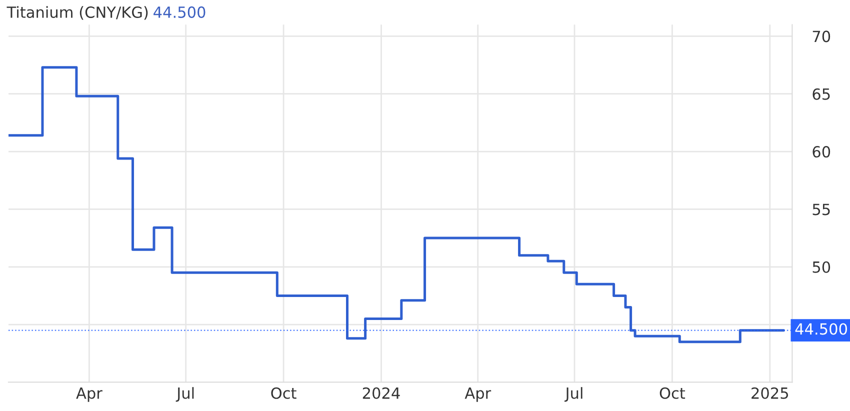 This screenshot has width=850, height=411. Describe the element at coordinates (821, 152) in the screenshot. I see `y-tick-label: 60` at that location.